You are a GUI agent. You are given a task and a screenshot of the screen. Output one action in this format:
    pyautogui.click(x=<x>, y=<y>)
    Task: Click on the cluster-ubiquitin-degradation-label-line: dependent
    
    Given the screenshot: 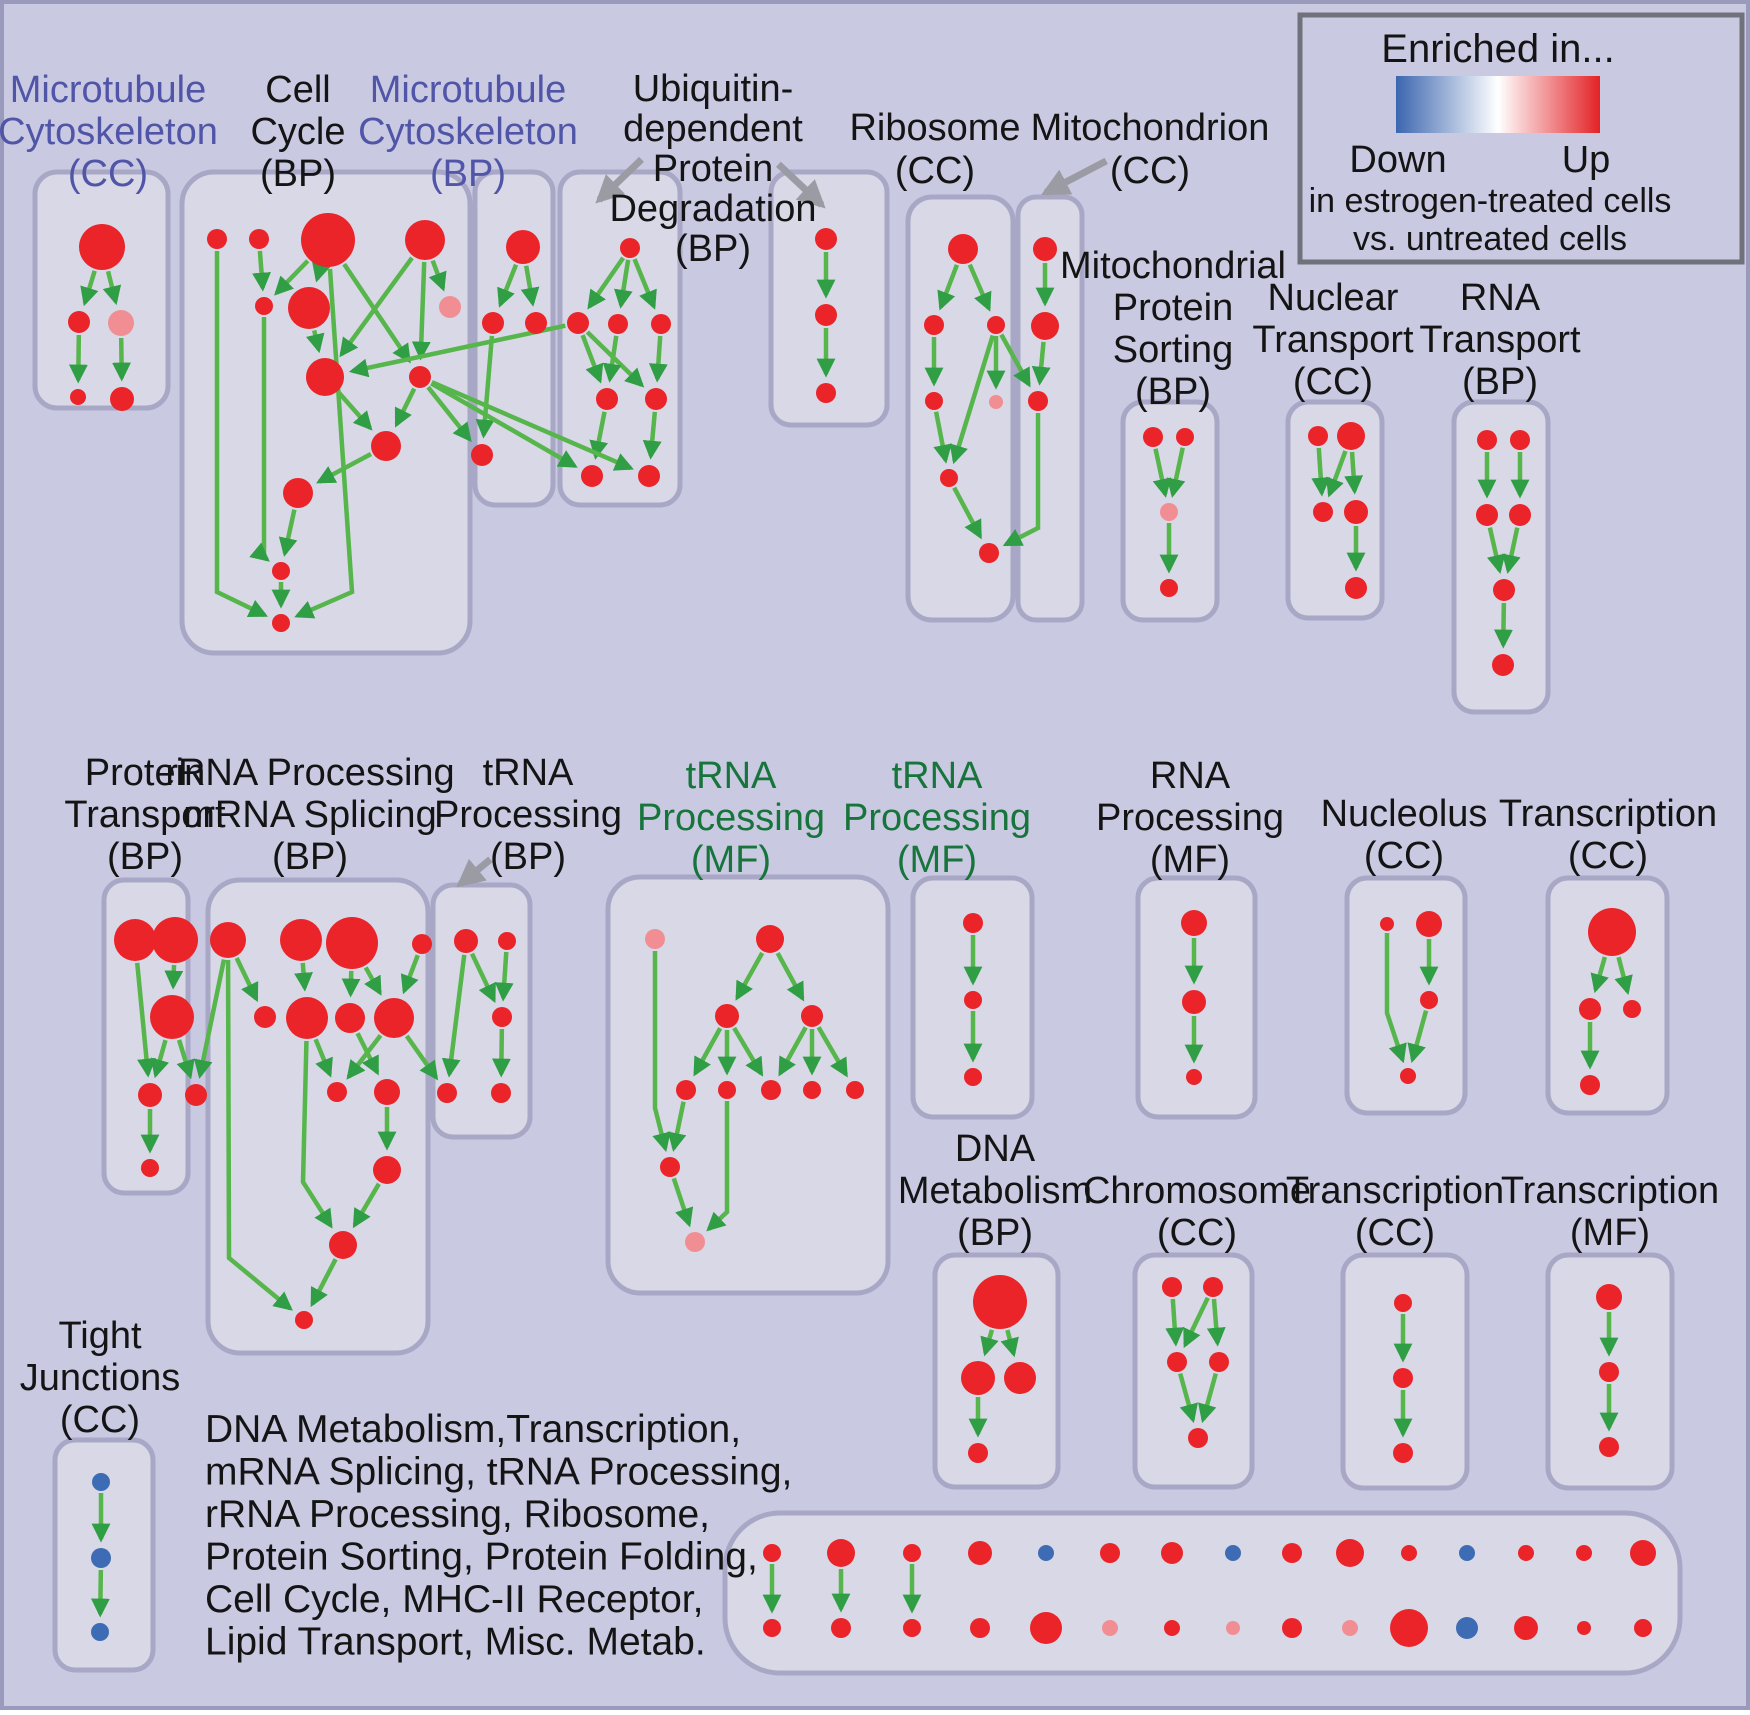 What is the action you would take?
    pyautogui.click(x=713, y=129)
    